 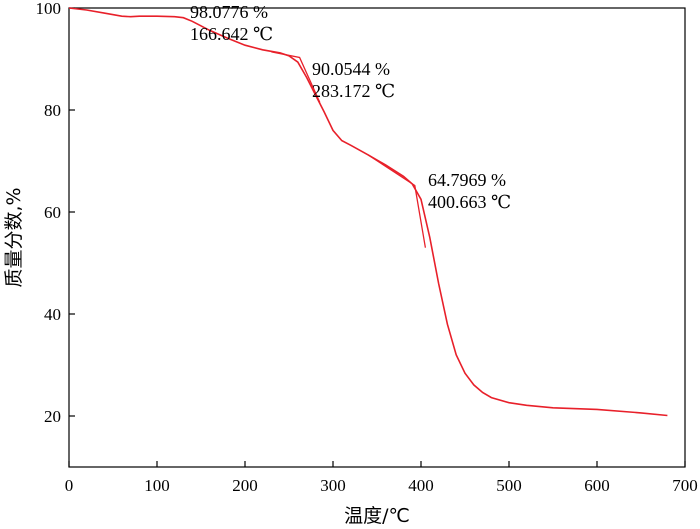 What do you see at coordinates (52, 314) in the screenshot?
I see `y-tick-label: 40` at bounding box center [52, 314].